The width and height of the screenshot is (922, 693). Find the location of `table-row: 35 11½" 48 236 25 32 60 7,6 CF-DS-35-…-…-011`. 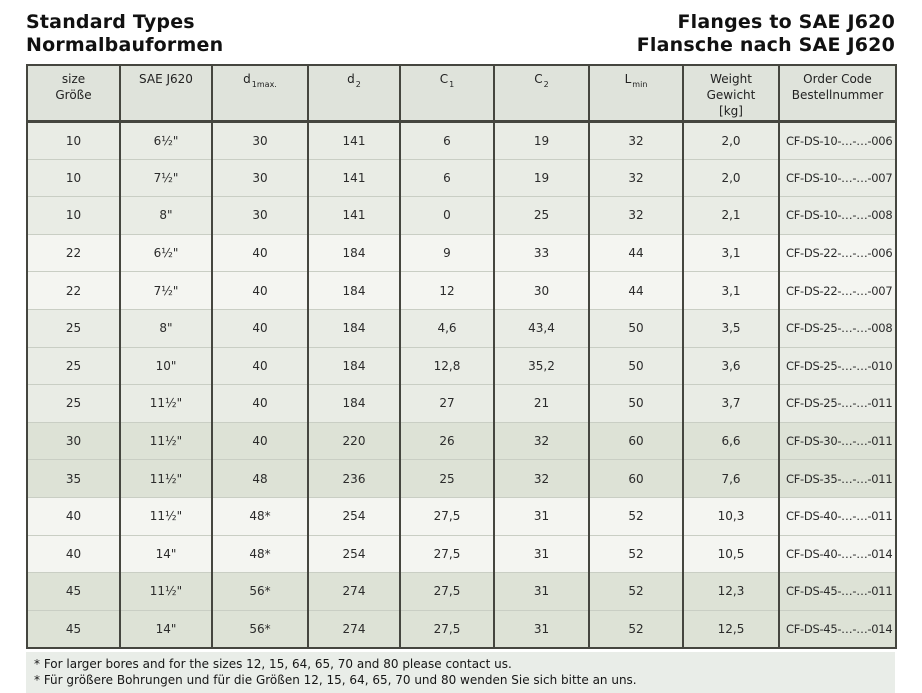

table-row: 35 11½" 48 236 25 32 60 7,6 CF-DS-35-…-…-011 is located at coordinates (461, 478).